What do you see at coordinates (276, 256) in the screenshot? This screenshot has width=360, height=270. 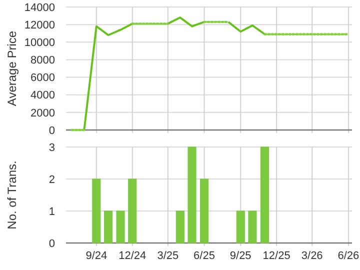 I see `x-tick-label: 12/25` at bounding box center [276, 256].